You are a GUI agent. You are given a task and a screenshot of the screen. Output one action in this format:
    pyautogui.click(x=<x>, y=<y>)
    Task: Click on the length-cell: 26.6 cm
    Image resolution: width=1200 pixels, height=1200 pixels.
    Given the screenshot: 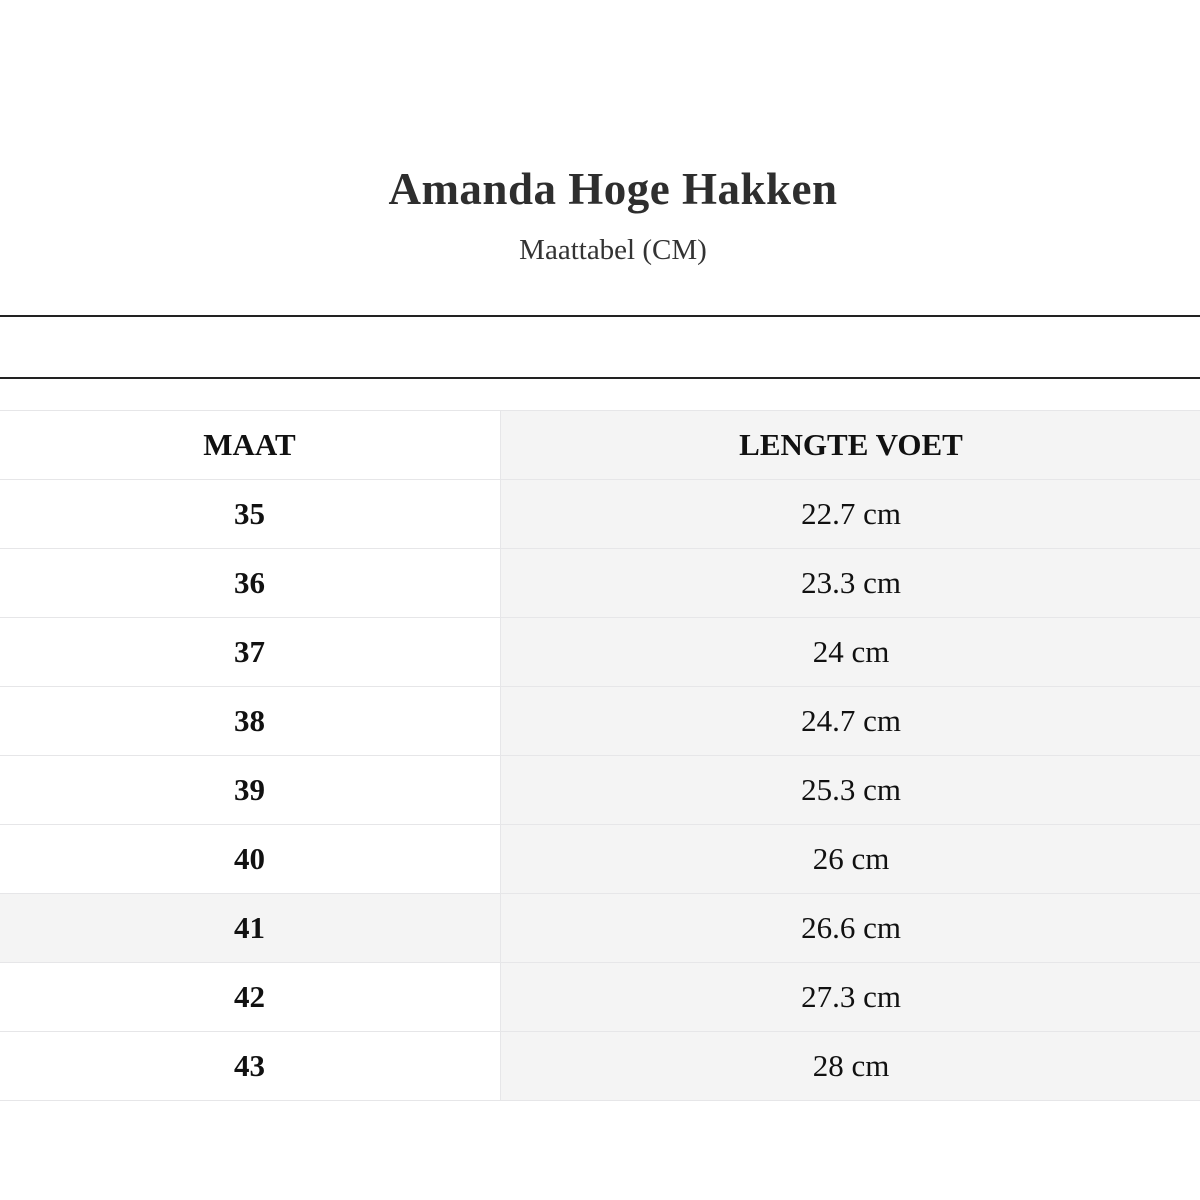 What is the action you would take?
    pyautogui.click(x=850, y=928)
    